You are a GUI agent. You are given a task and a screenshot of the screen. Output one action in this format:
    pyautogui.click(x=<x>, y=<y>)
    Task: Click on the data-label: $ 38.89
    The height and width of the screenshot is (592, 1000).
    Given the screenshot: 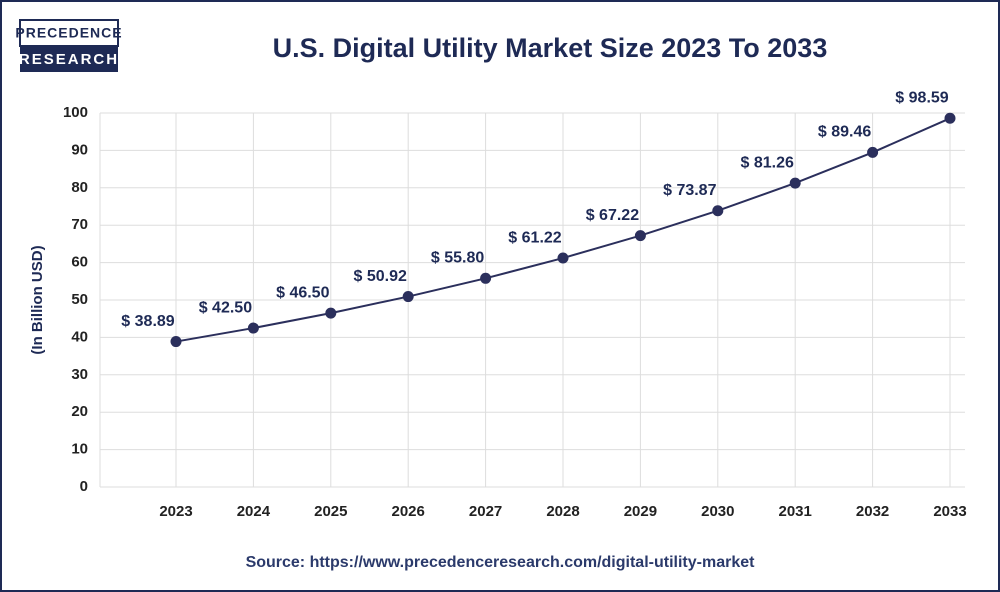 What is the action you would take?
    pyautogui.click(x=147, y=321)
    